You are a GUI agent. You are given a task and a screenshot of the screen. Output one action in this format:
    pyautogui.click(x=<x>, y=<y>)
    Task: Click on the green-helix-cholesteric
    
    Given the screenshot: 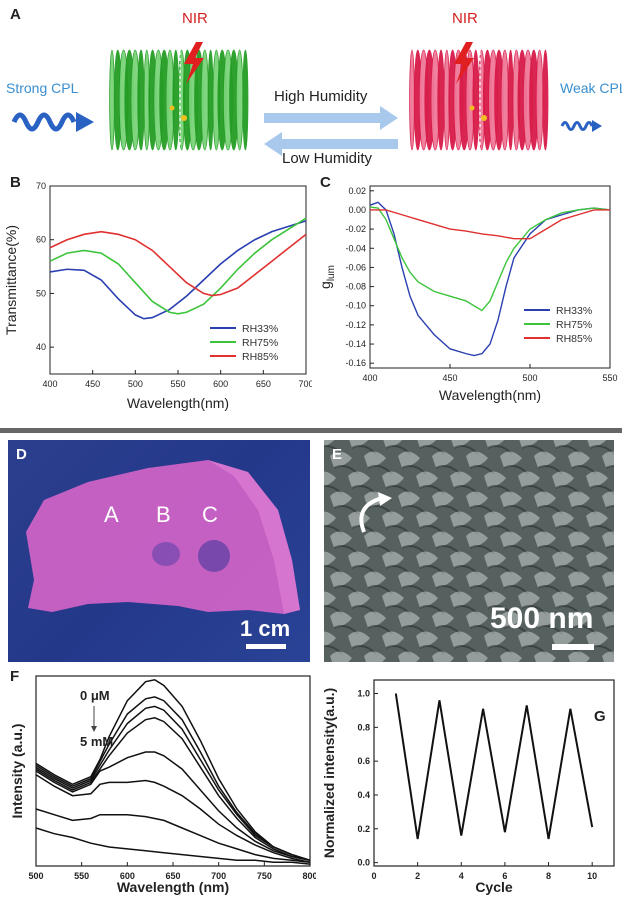 What is the action you would take?
    pyautogui.click(x=179, y=100)
    